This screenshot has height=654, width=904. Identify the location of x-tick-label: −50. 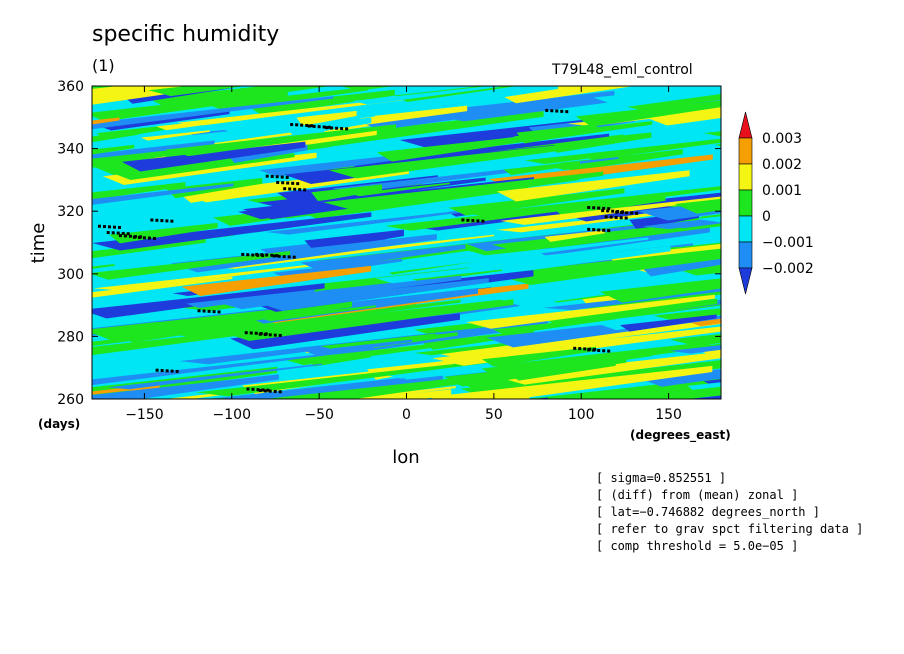
(319, 415).